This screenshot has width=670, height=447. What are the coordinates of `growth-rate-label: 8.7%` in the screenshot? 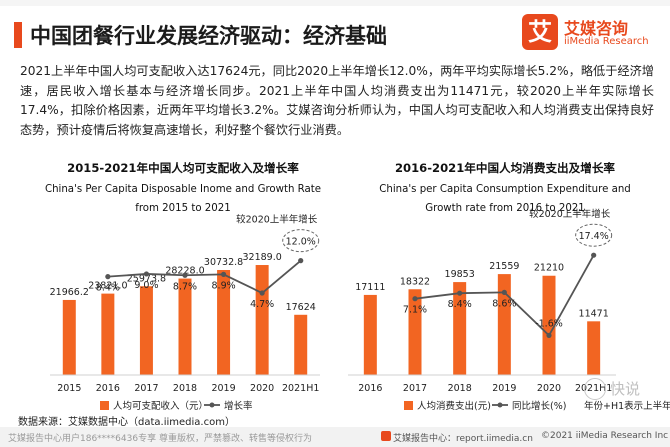 It's located at (185, 286).